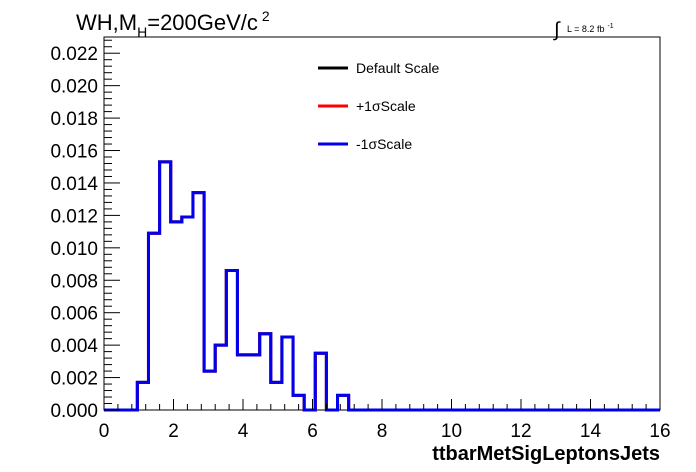 The image size is (696, 472). Describe the element at coordinates (74, 184) in the screenshot. I see `y-tick-label: 0.014` at that location.